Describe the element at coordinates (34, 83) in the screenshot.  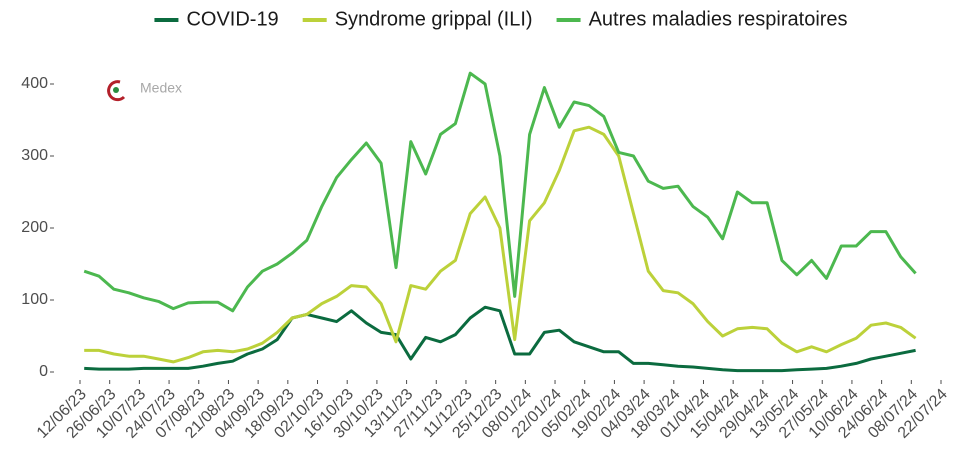
I see `y-tick-label: 400` at that location.